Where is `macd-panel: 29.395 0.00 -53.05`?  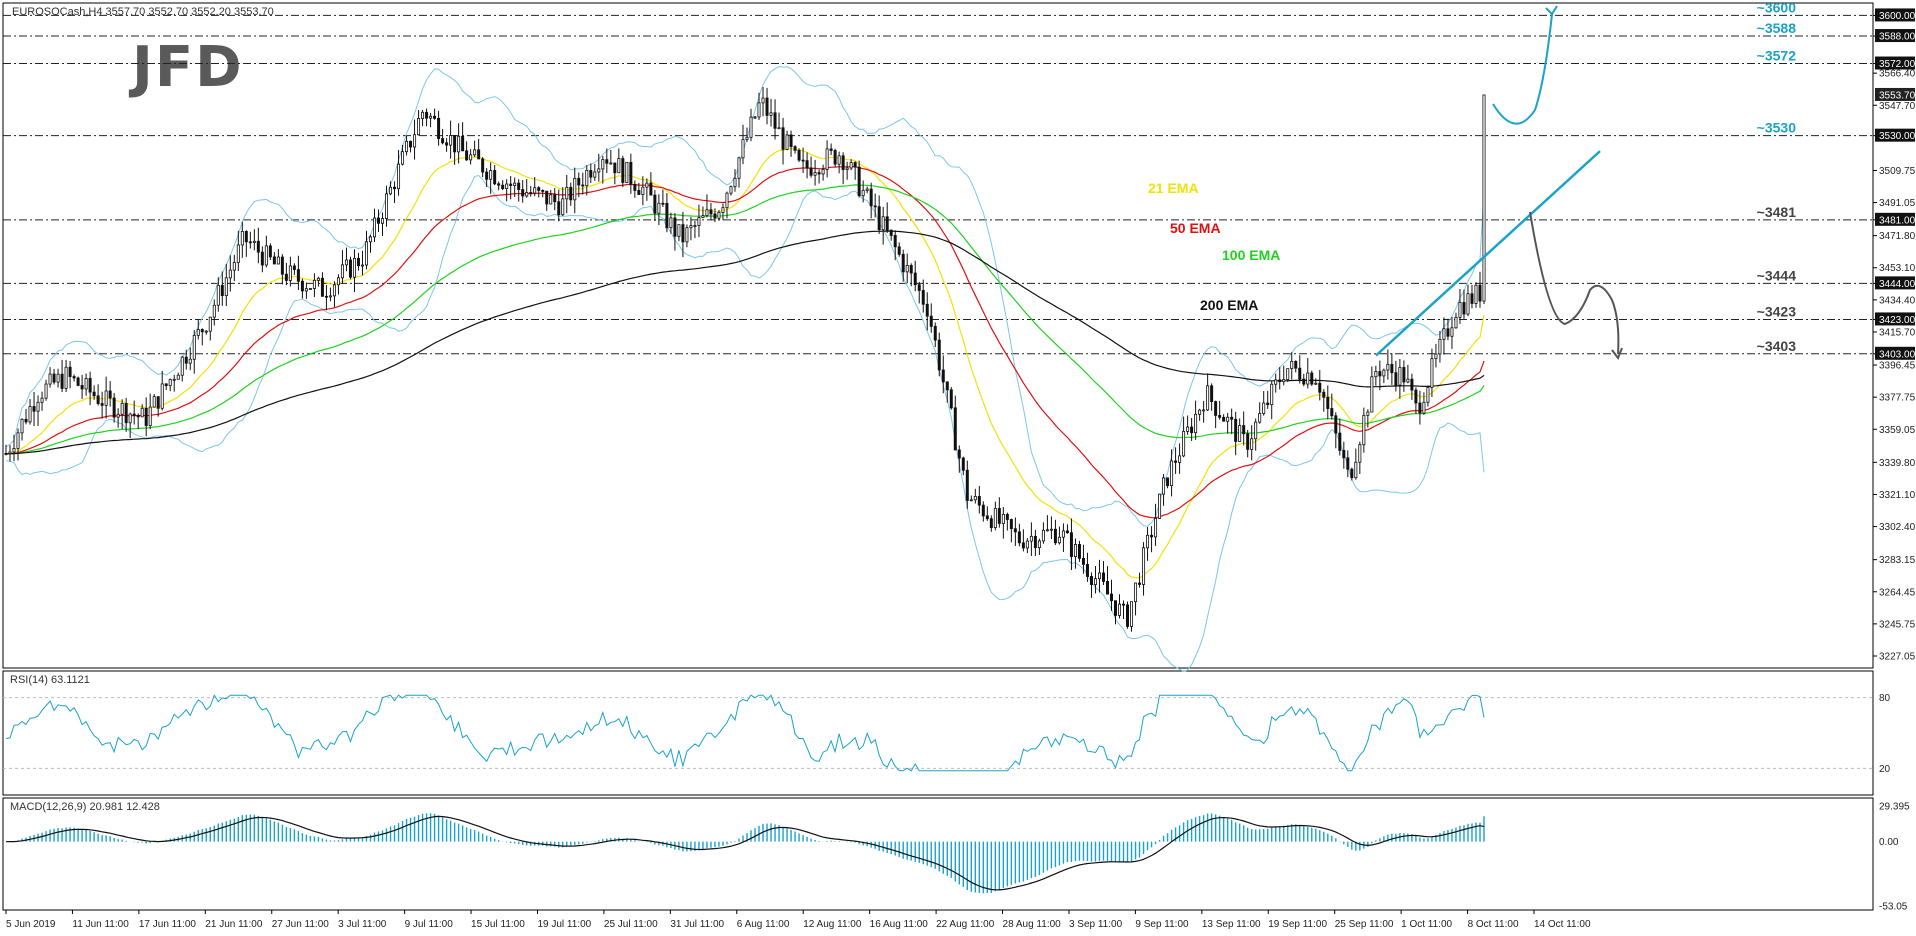
macd-panel: 29.395 0.00 -53.05 is located at coordinates (957, 857).